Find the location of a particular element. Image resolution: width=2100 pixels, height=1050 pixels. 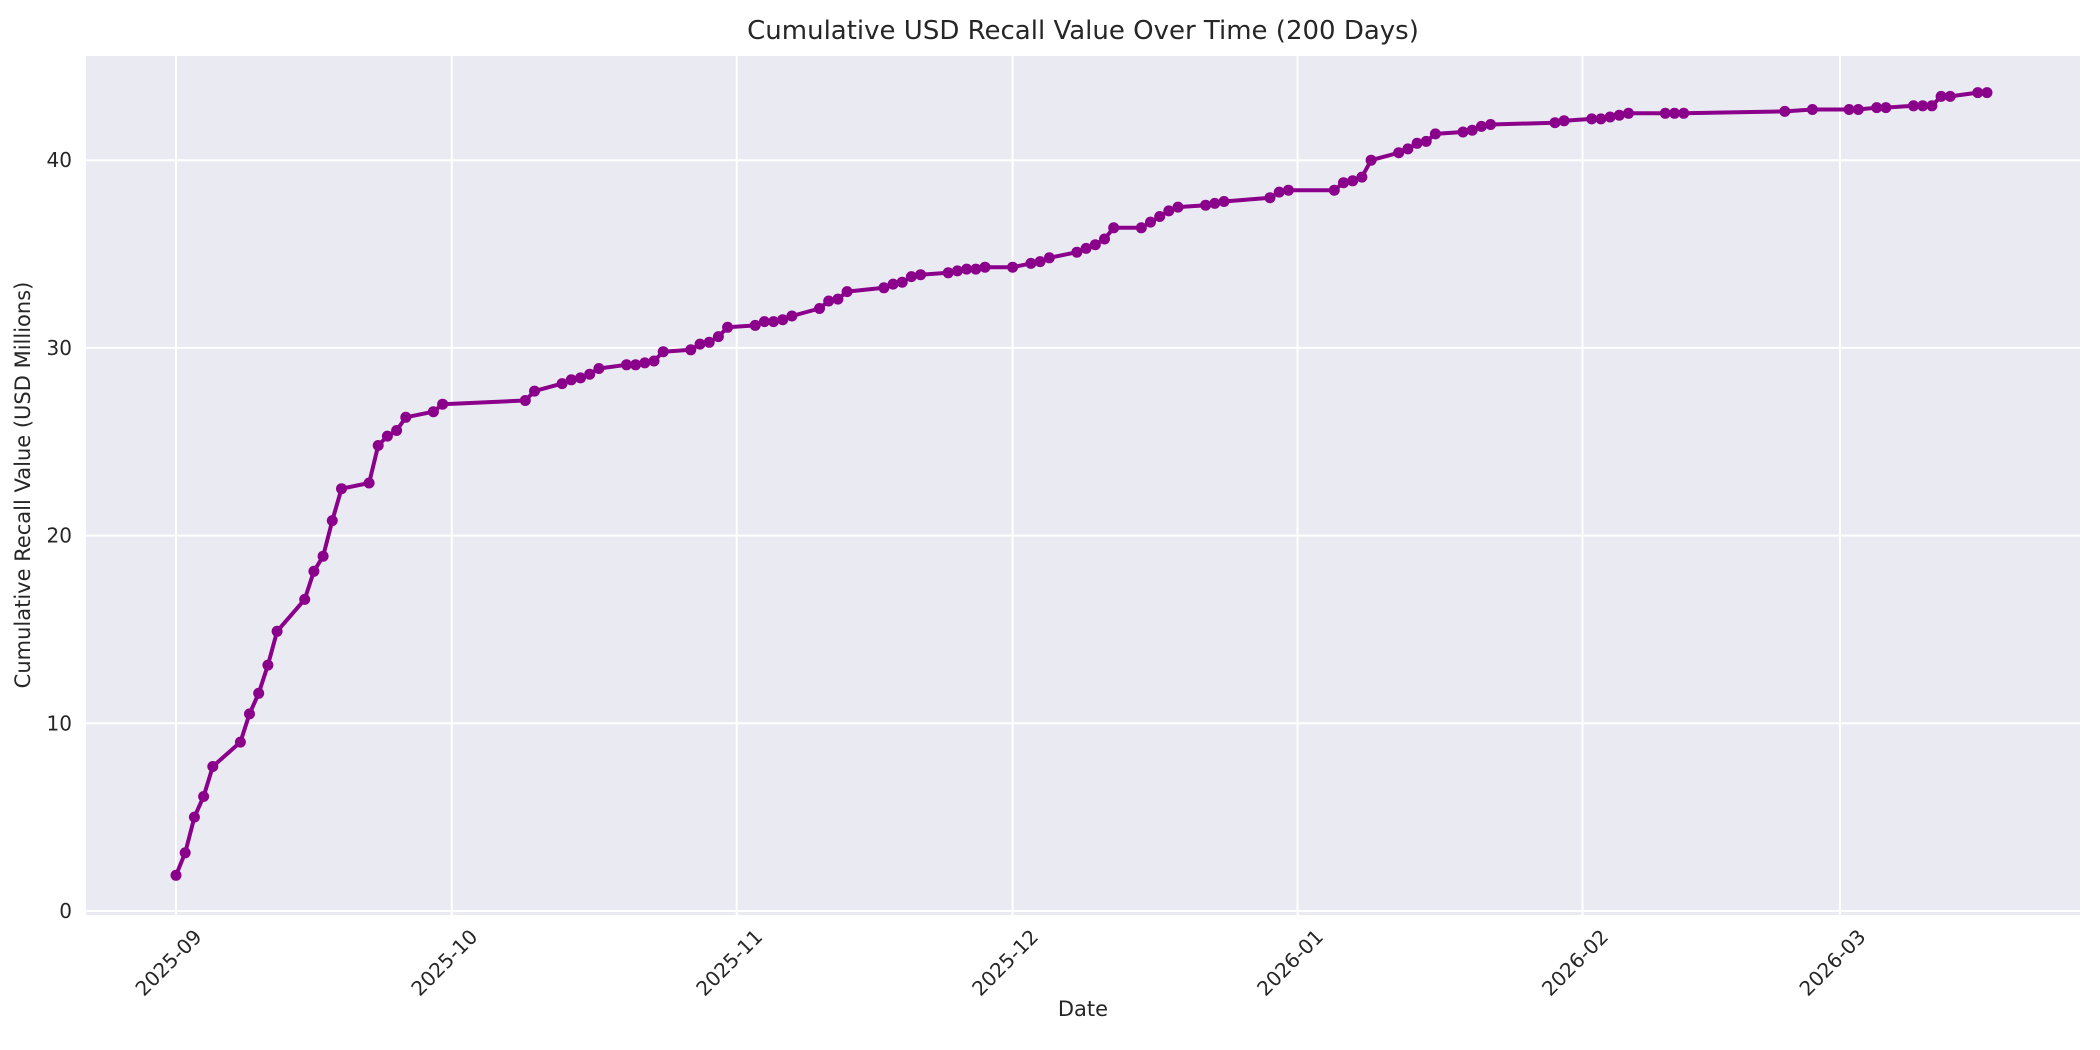

y-axis-label: Cumulative Recall Value (USD Millions) is located at coordinates (23, 485).